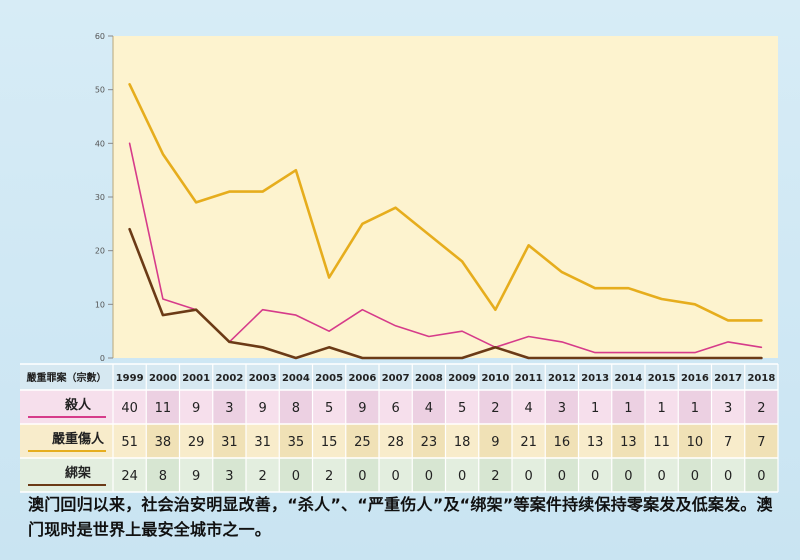 This screenshot has height=560, width=800. Describe the element at coordinates (661, 442) in the screenshot. I see `table-value: 11` at that location.